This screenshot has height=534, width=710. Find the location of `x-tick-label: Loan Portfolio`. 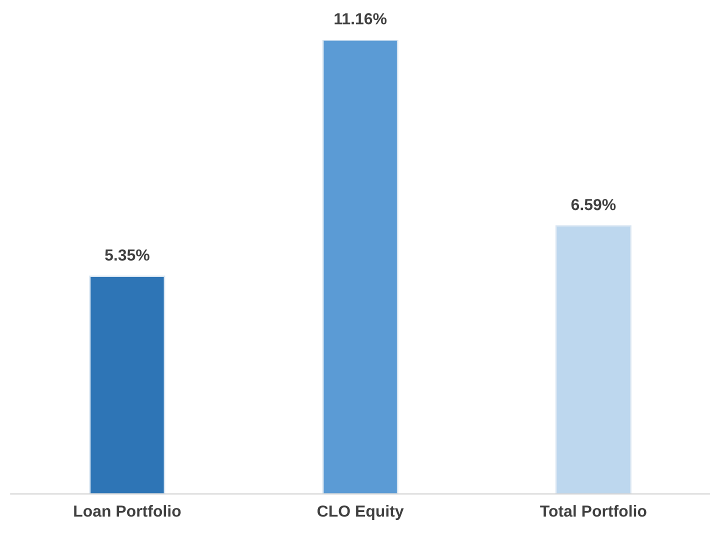

x-tick-label: Loan Portfolio is located at coordinates (127, 511).